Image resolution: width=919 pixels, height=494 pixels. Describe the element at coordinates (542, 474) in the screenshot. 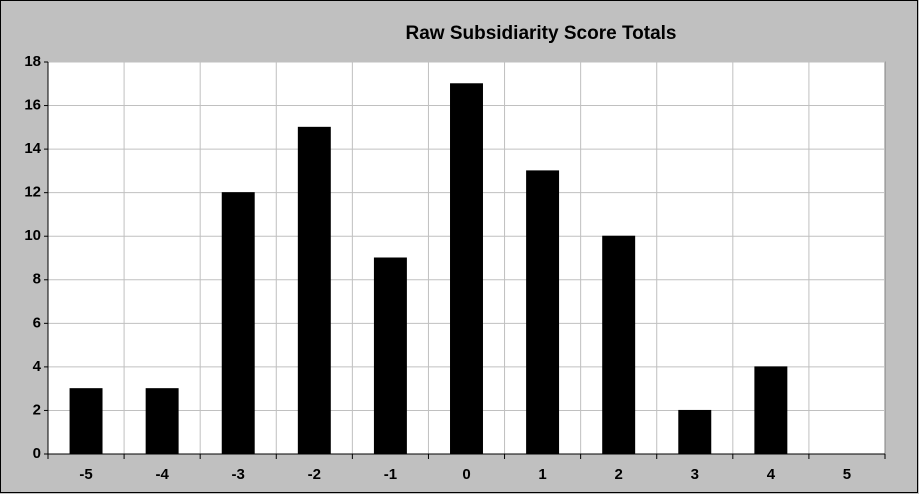

I see `x-tick-label: 1` at that location.